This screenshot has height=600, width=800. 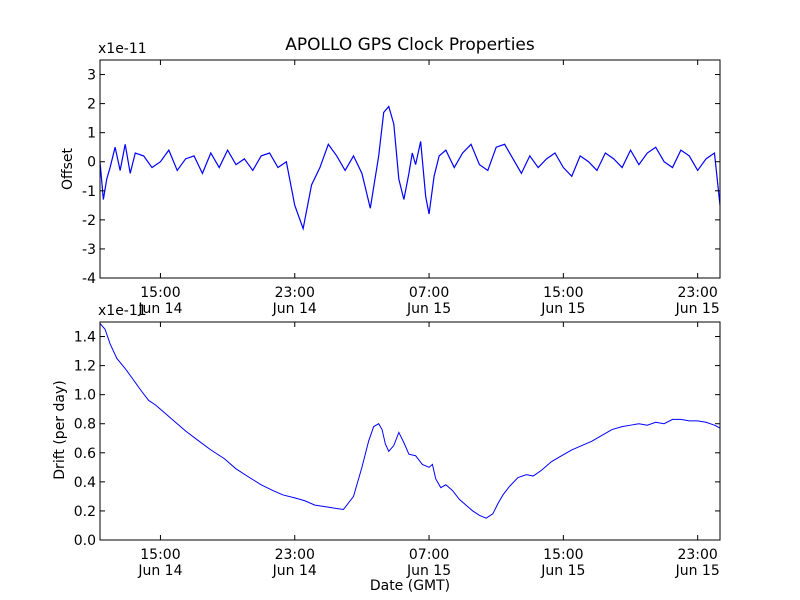 What do you see at coordinates (85, 454) in the screenshot?
I see `y-tick-label: 0.6` at bounding box center [85, 454].